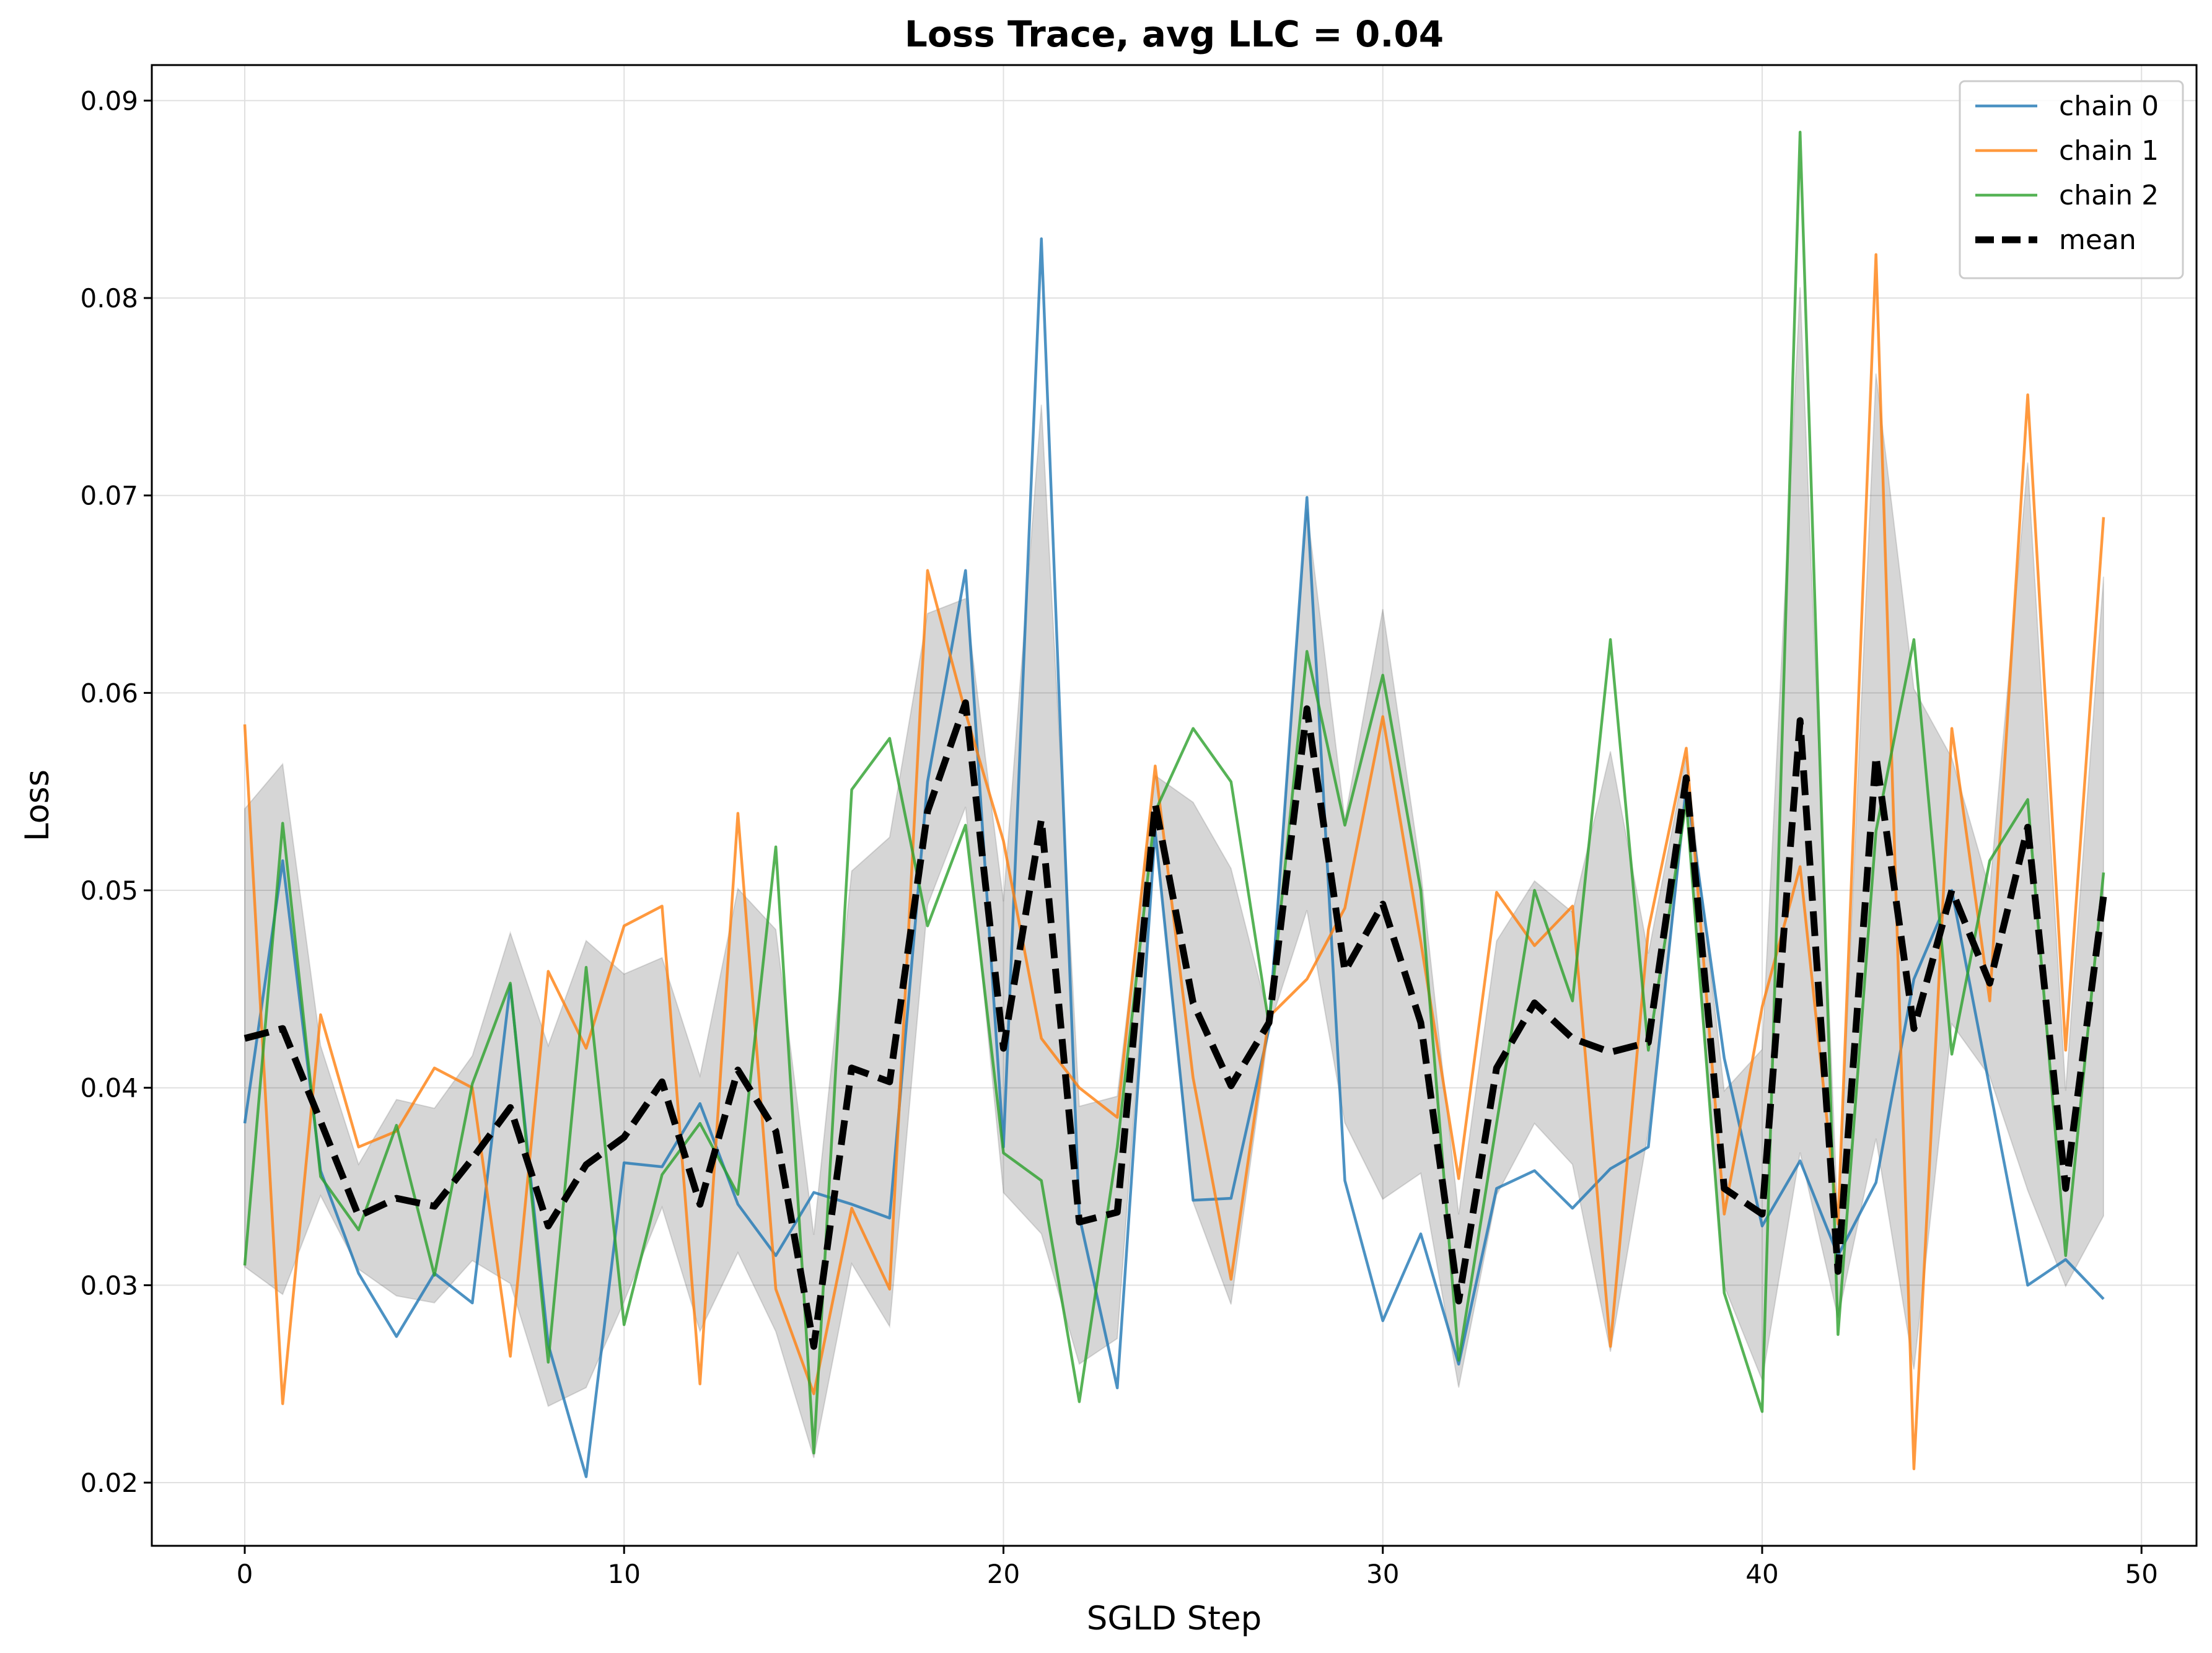 This screenshot has height=1653, width=2212. Describe the element at coordinates (2141, 1574) in the screenshot. I see `x-tick-label: 50` at that location.